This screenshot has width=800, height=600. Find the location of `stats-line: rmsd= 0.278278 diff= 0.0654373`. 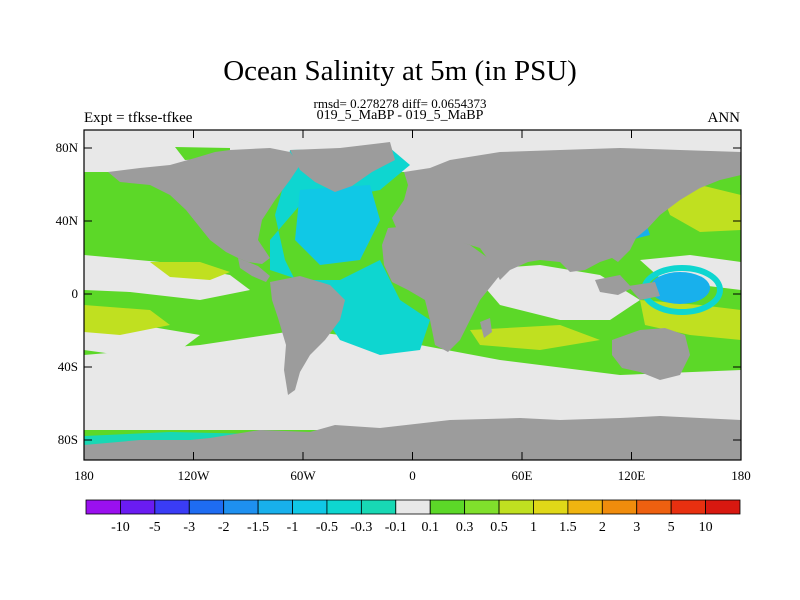

stats-line: rmsd= 0.278278 diff= 0.0654373 is located at coordinates (400, 103).